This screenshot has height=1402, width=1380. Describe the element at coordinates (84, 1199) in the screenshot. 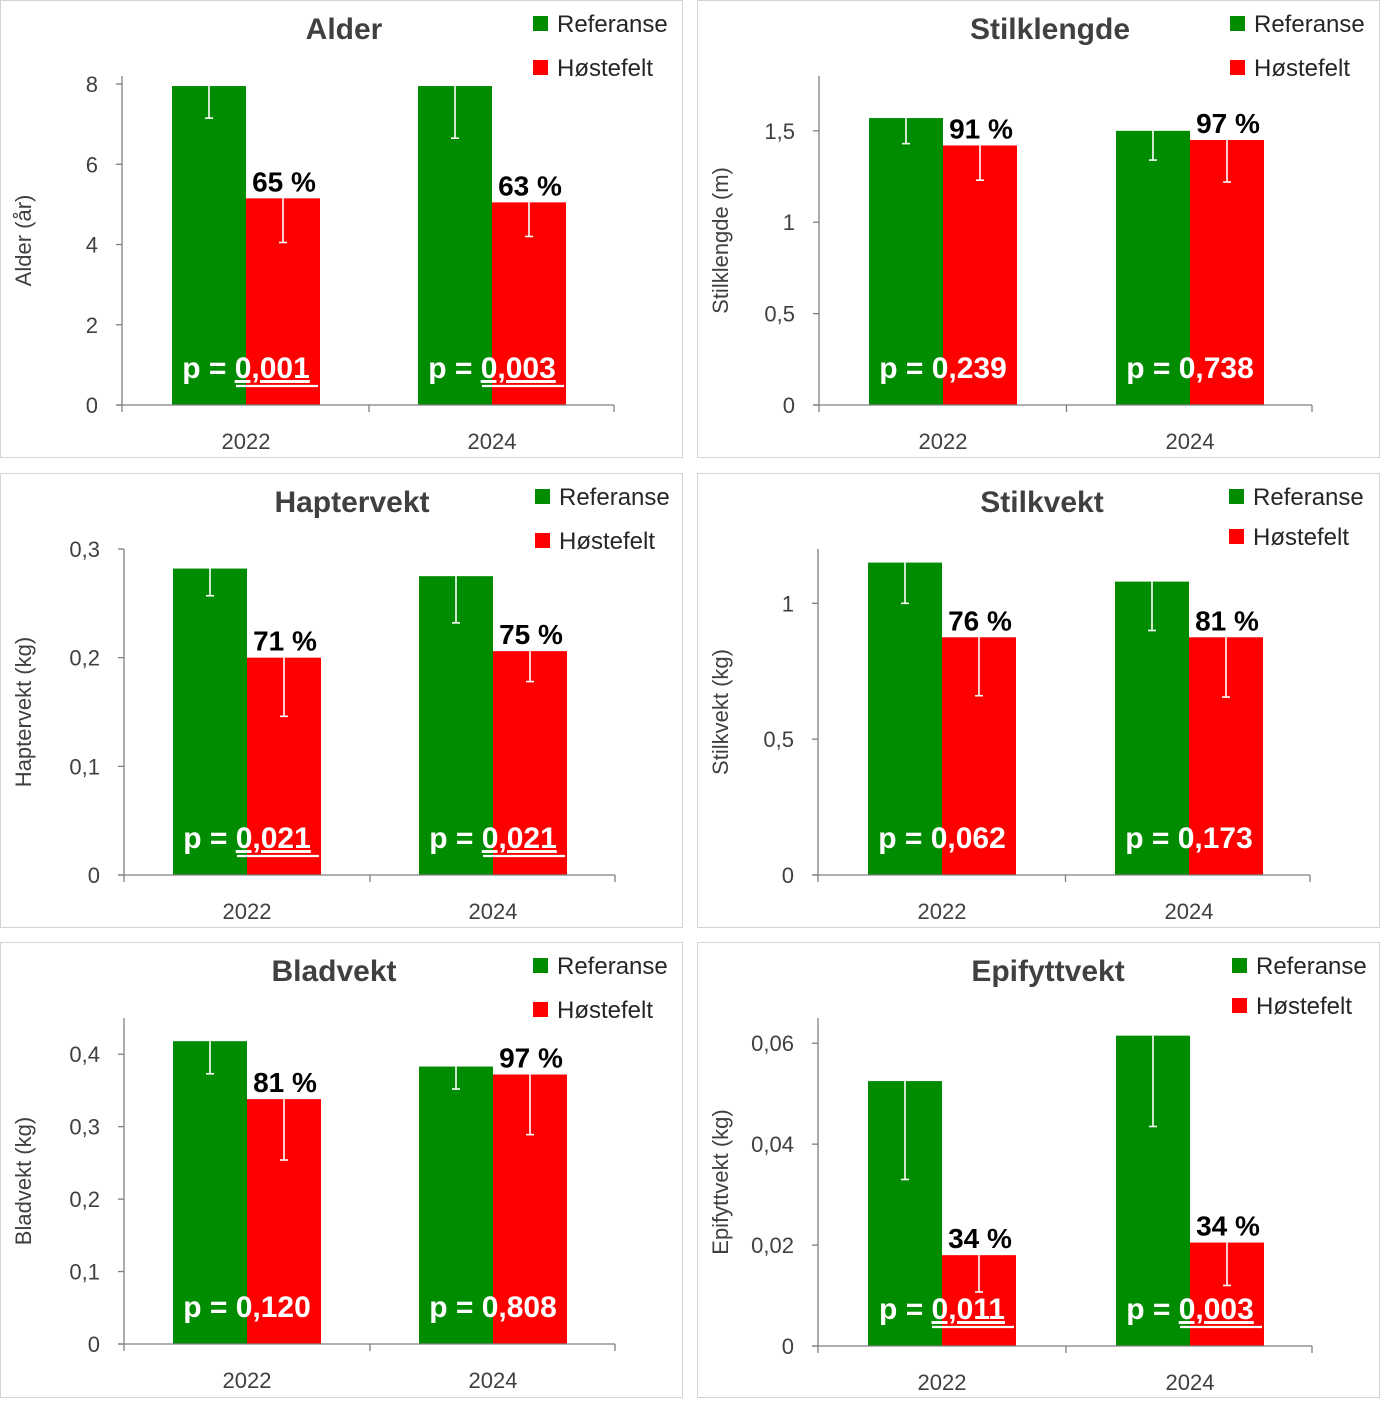

I see `y-tick-label: 0,2` at that location.